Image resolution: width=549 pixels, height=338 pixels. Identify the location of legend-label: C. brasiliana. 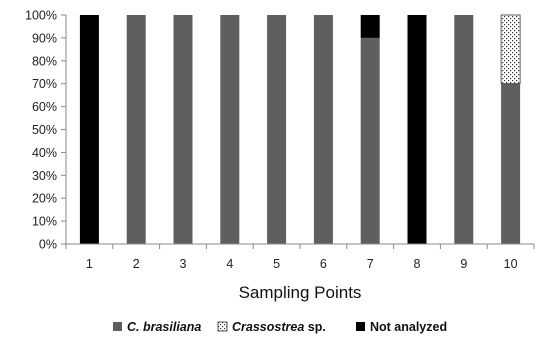
(164, 327).